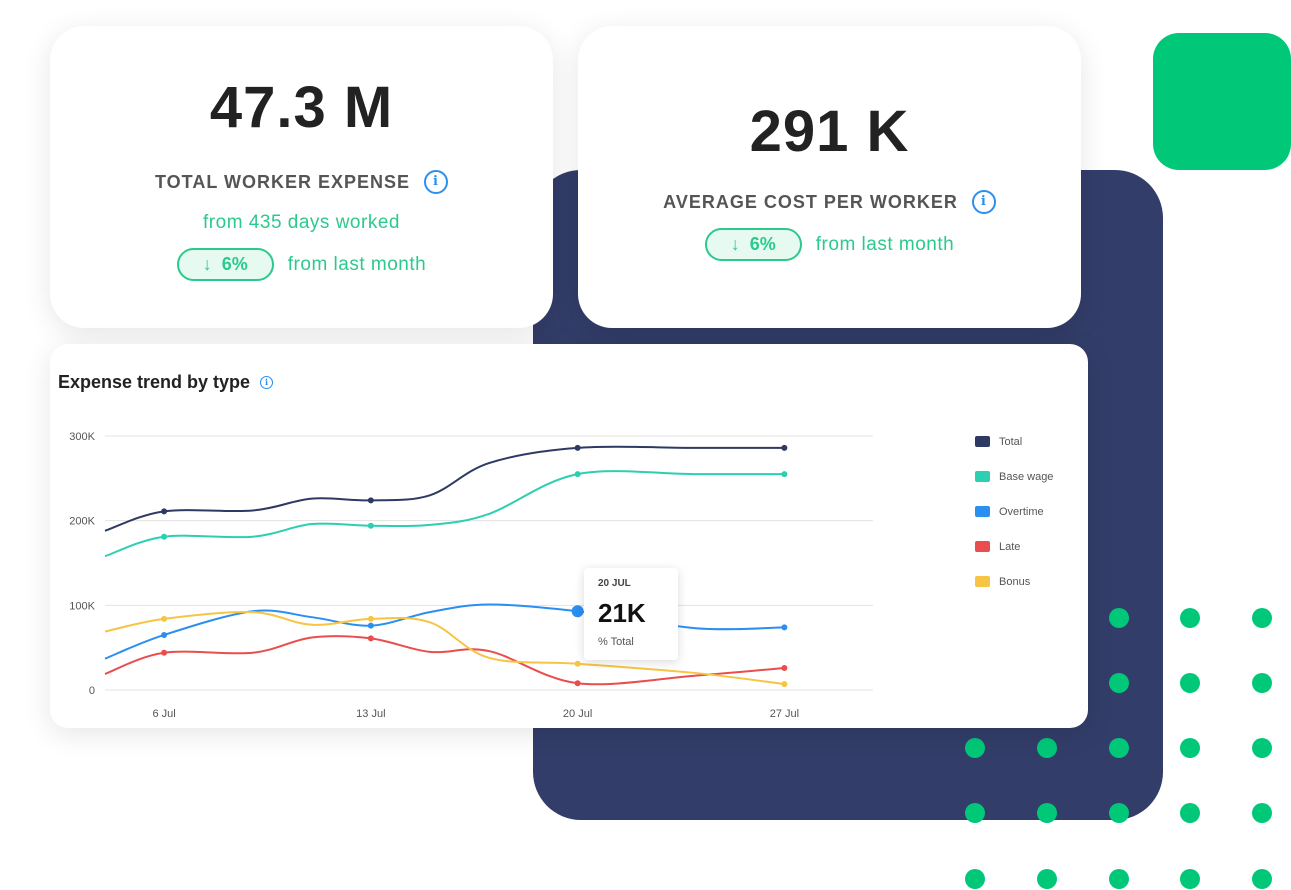 The width and height of the screenshot is (1291, 890). Describe the element at coordinates (301, 222) in the screenshot. I see `kpi-total-subtext: from 435 days worked` at that location.